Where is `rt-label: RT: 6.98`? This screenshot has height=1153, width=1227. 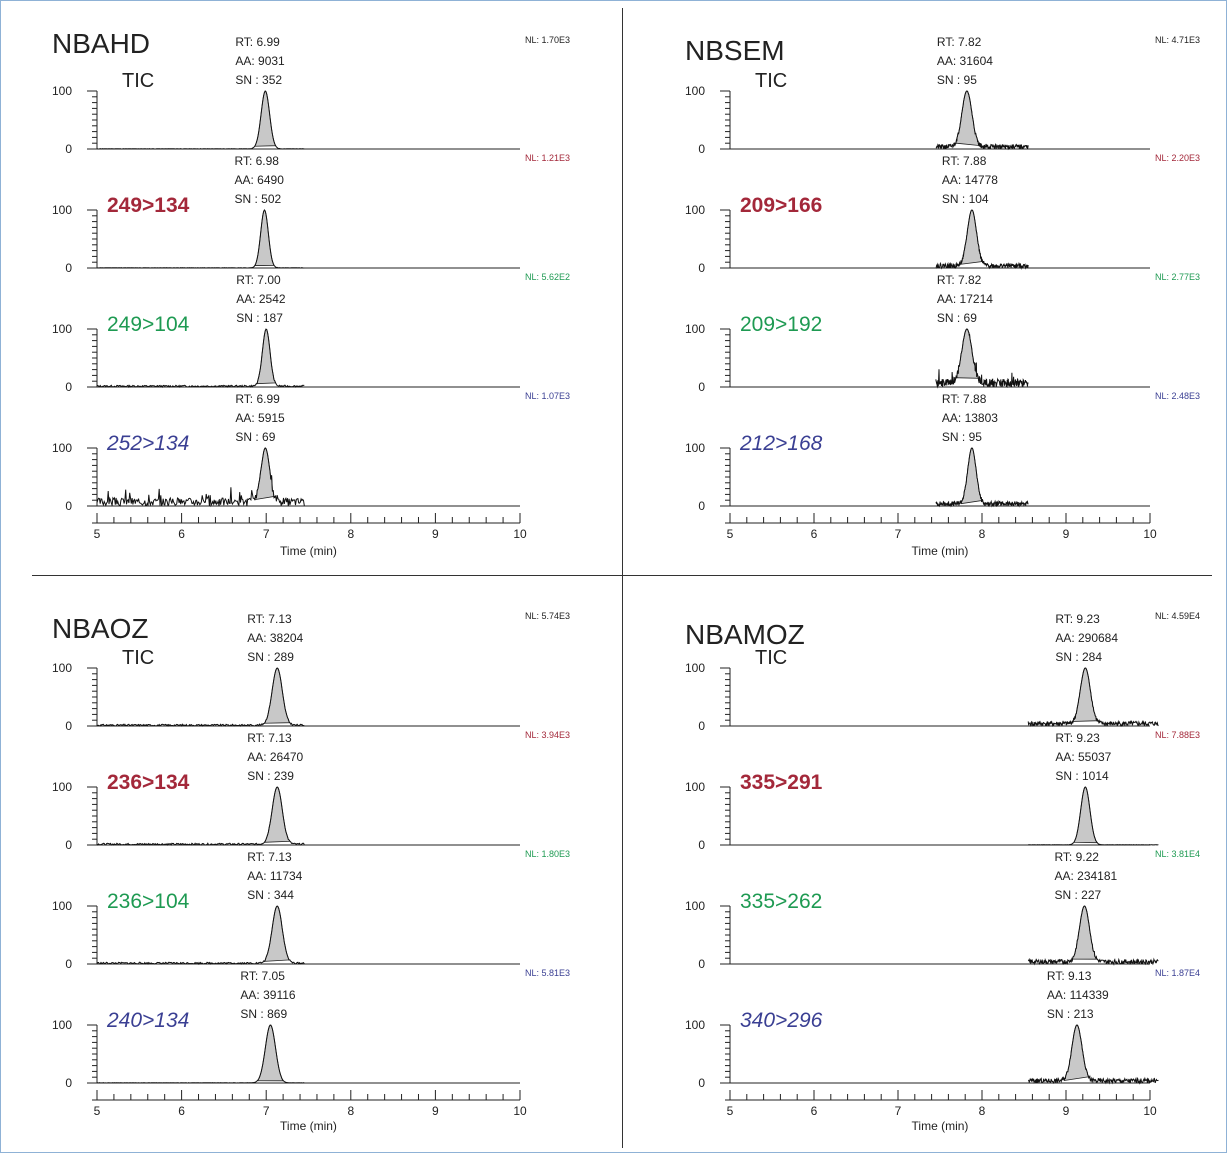 rt-label: RT: 6.98 is located at coordinates (257, 161).